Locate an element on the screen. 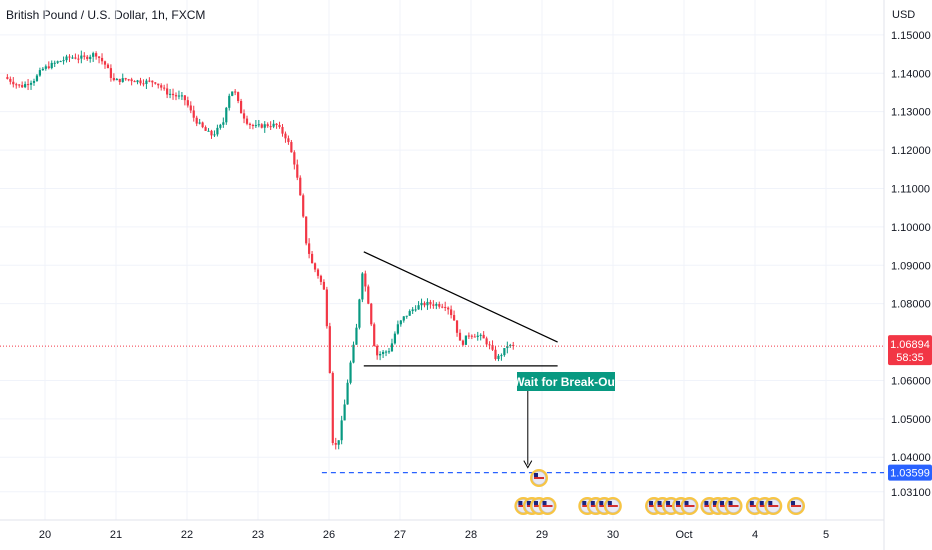  triangle-upper-trendline is located at coordinates (460, 297).